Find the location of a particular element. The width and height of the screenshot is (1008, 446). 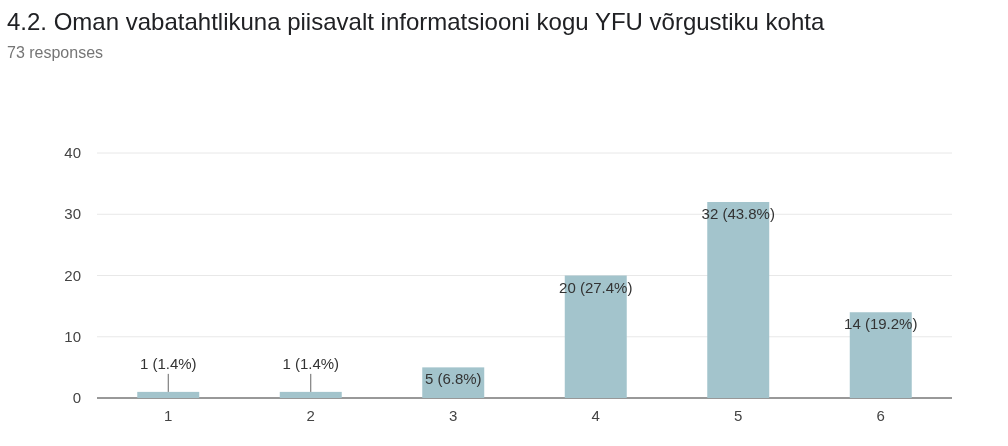

y-tick-label: 20 is located at coordinates (72, 275).